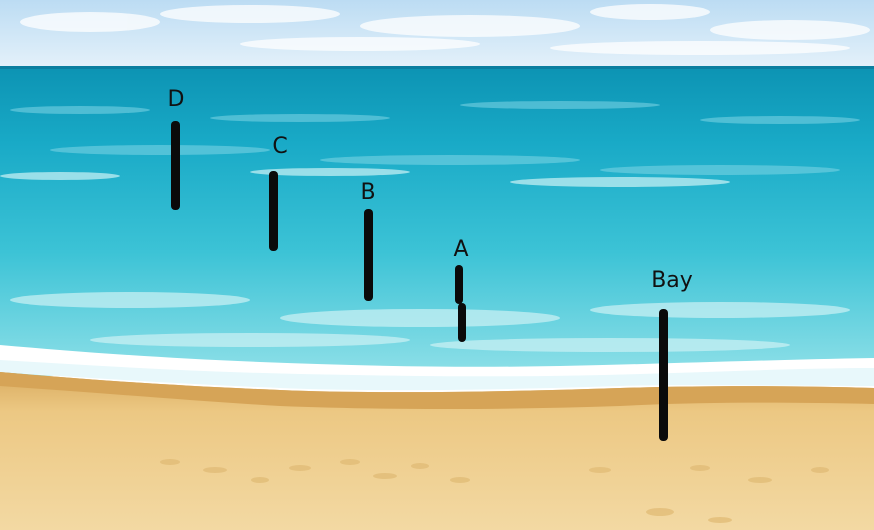 Image resolution: width=874 pixels, height=530 pixels. What do you see at coordinates (494, 491) in the screenshot?
I see `sand-footprints` at bounding box center [494, 491].